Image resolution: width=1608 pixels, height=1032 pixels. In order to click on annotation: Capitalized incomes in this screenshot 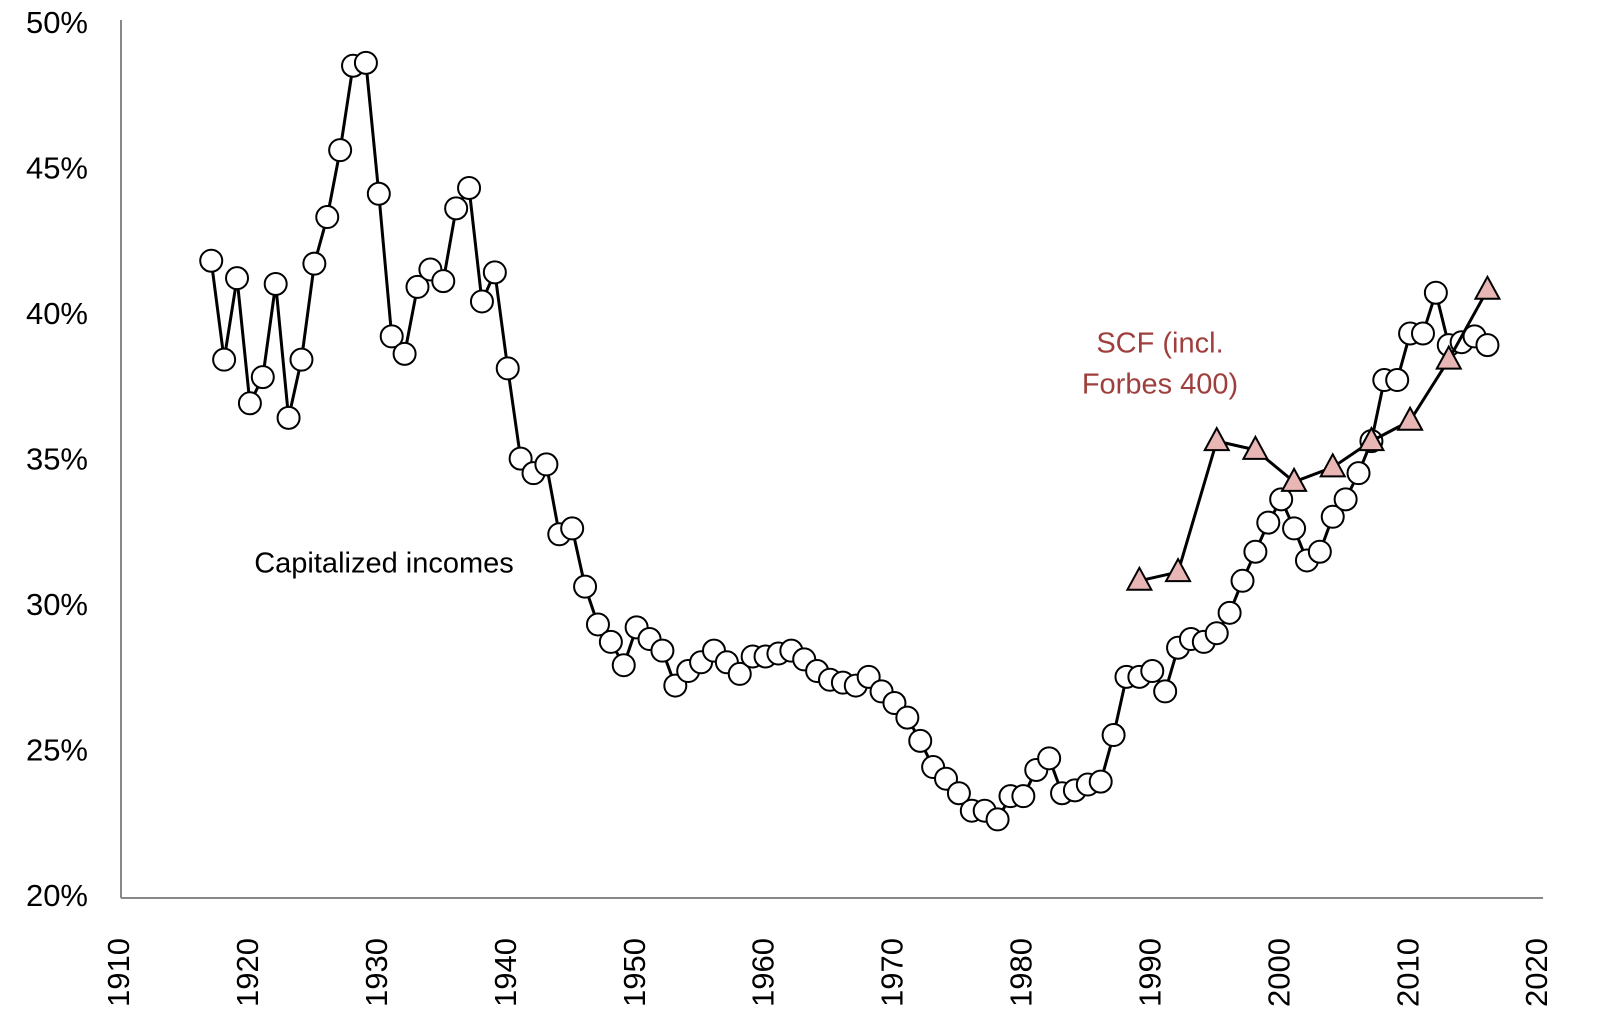, I will do `click(384, 564)`.